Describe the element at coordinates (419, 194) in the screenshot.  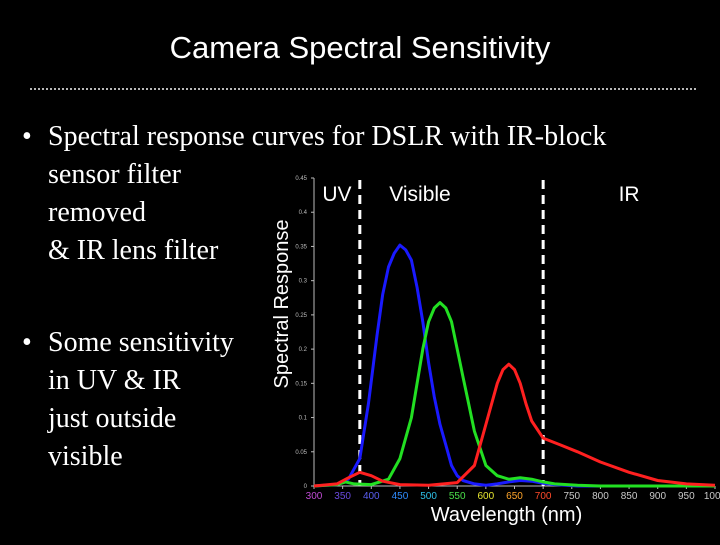
I see `region-label: Visible` at that location.